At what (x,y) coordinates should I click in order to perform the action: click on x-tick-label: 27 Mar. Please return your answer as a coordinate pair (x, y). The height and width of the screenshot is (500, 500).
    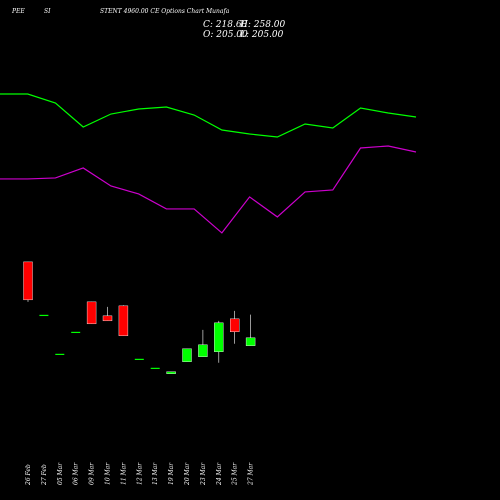
    Looking at the image, I should click on (251, 474).